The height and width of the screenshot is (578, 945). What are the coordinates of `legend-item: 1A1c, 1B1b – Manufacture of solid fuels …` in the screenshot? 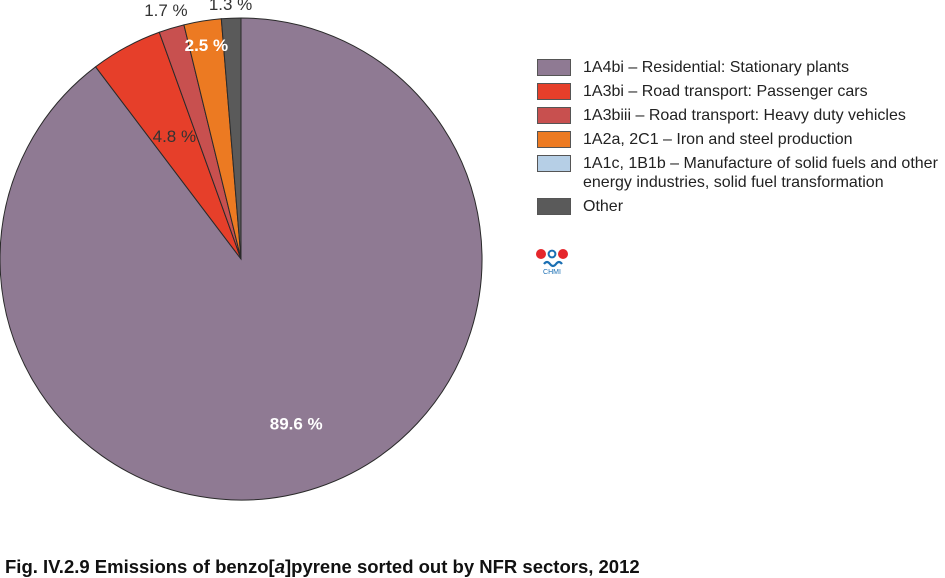 It's located at (741, 173).